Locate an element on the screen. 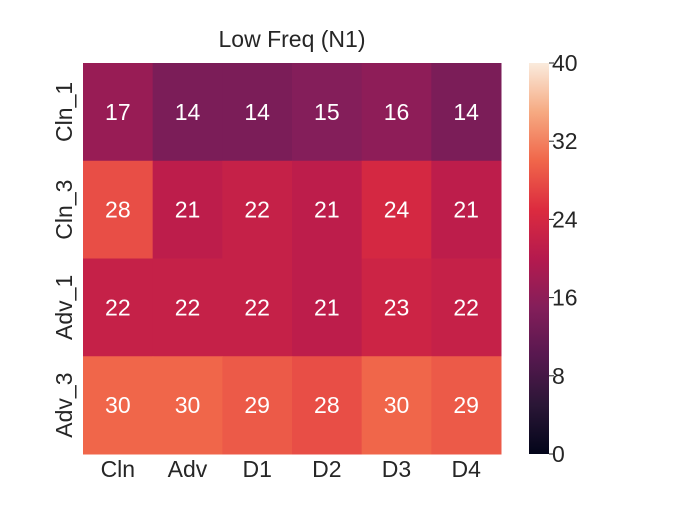  y-tick-label: Cln_1 is located at coordinates (64, 112).